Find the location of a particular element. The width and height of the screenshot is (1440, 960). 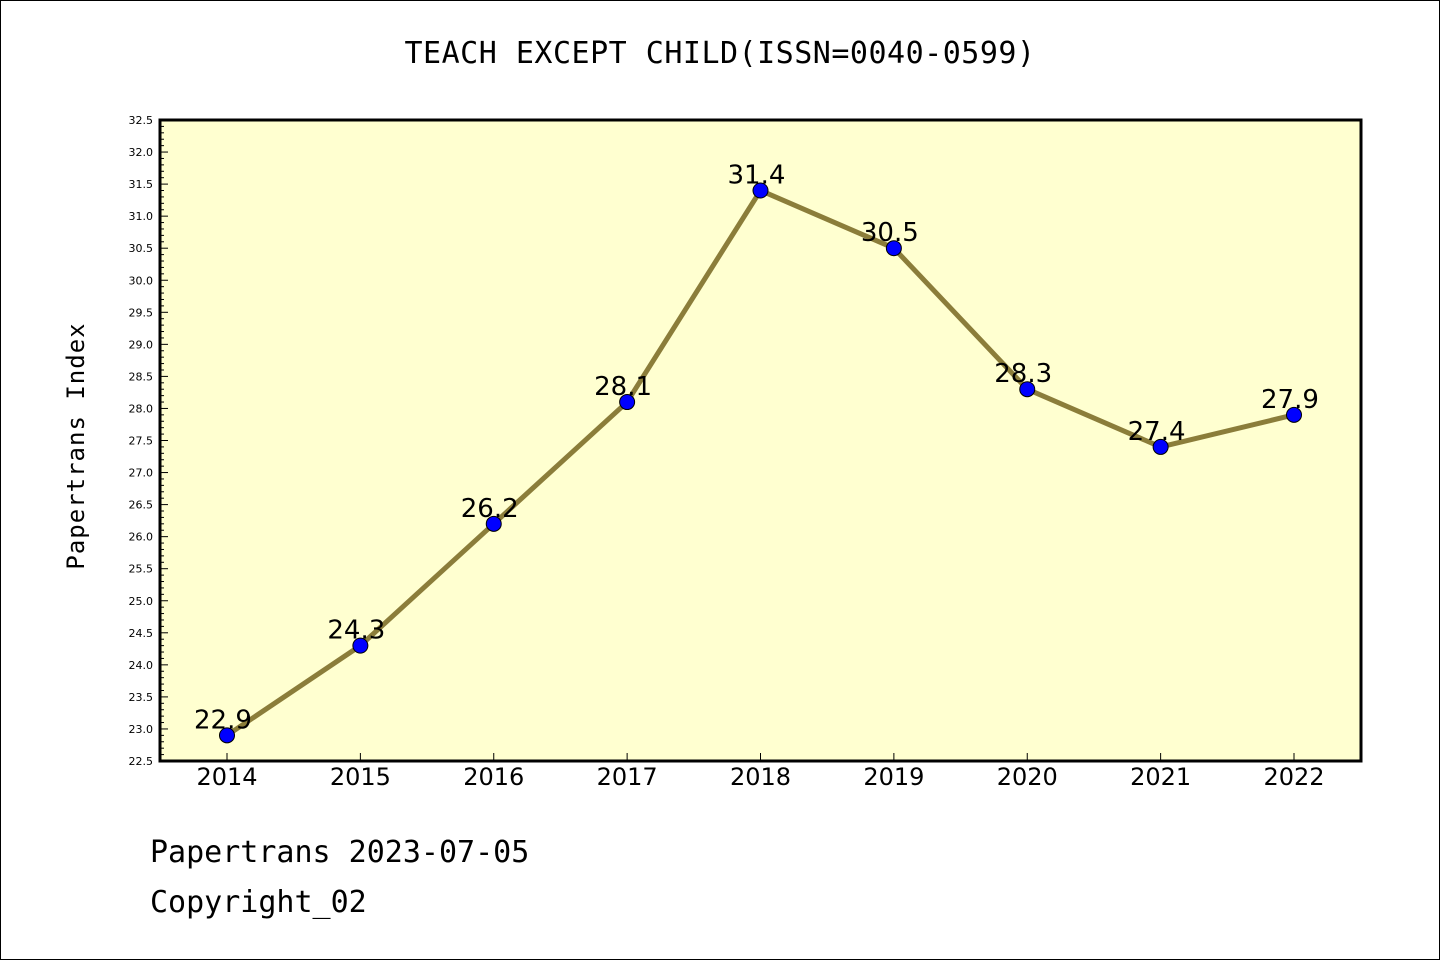

x-tick-label: 2022 is located at coordinates (1293, 777).